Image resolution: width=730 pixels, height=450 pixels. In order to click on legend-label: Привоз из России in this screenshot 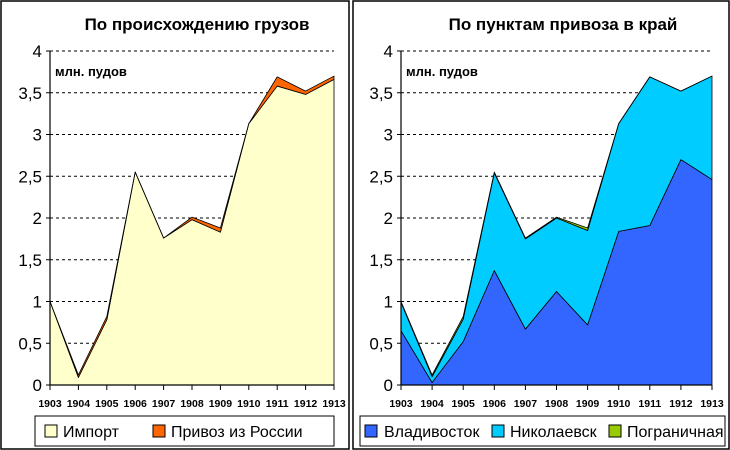, I will do `click(237, 432)`.